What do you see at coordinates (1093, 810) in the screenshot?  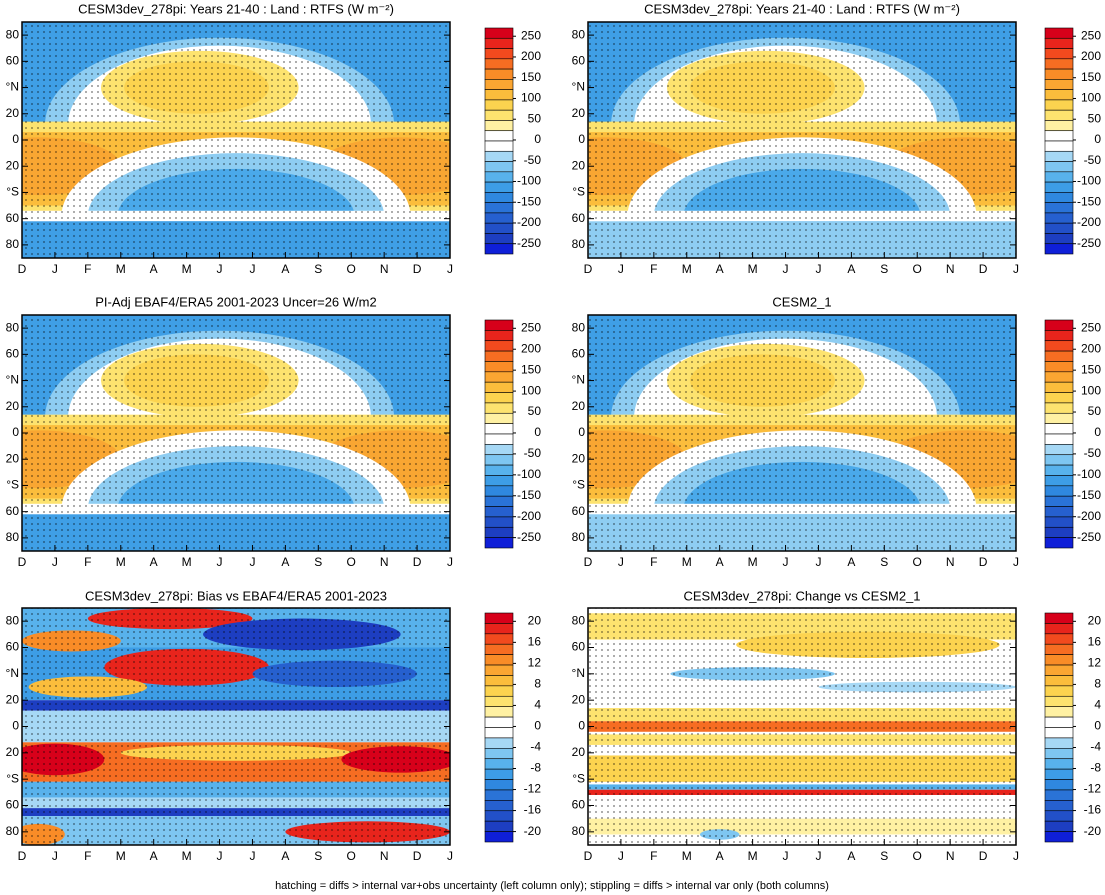 I see `colorbar-label: -16` at bounding box center [1093, 810].